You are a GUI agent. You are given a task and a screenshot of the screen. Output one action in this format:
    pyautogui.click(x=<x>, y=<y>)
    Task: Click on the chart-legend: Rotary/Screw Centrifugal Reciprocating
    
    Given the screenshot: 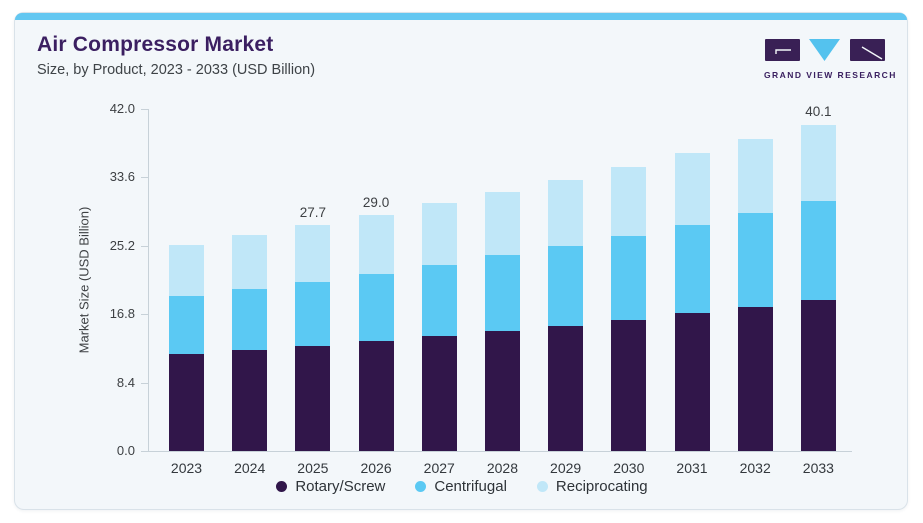 What is the action you would take?
    pyautogui.click(x=462, y=486)
    